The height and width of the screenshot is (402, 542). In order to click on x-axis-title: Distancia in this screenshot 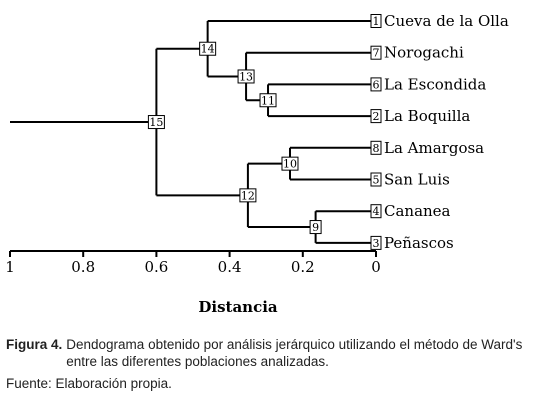, I will do `click(238, 307)`.